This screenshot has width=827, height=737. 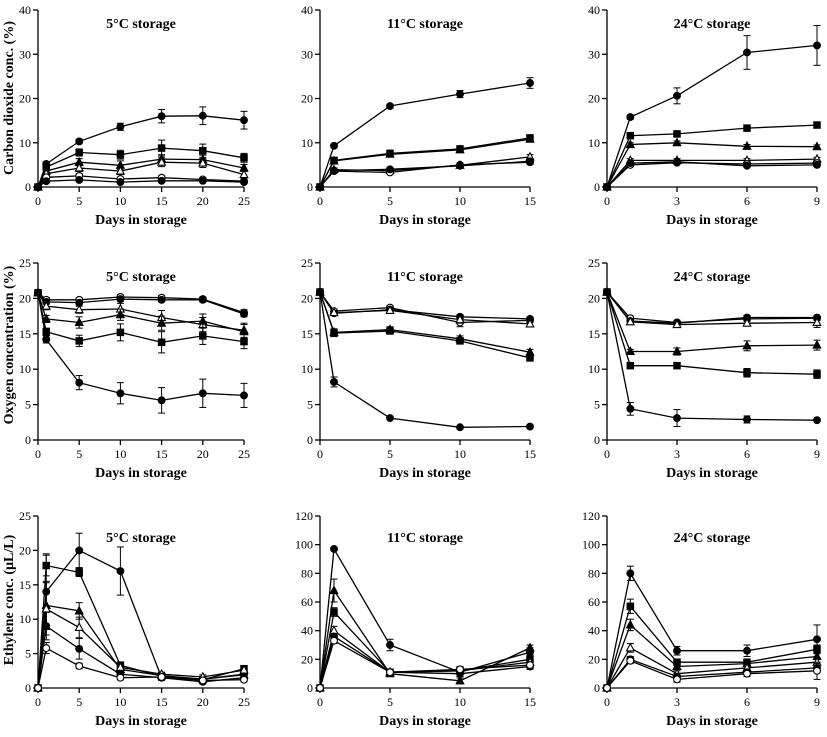 I want to click on y-tick-label: 40, so click(x=307, y=10).